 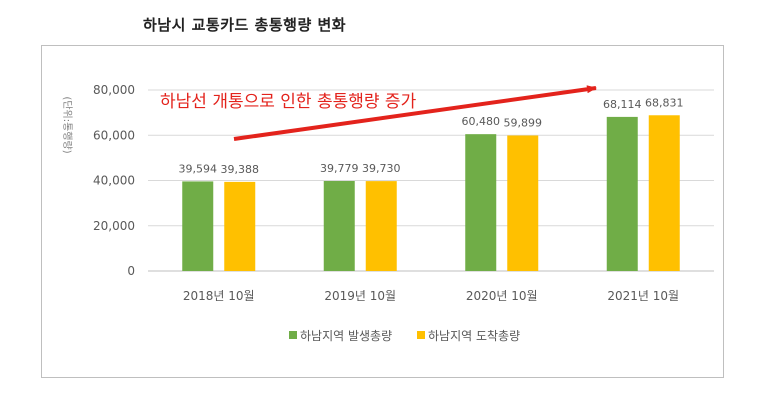 What do you see at coordinates (240, 169) in the screenshot?
I see `data-label: 39,388` at bounding box center [240, 169].